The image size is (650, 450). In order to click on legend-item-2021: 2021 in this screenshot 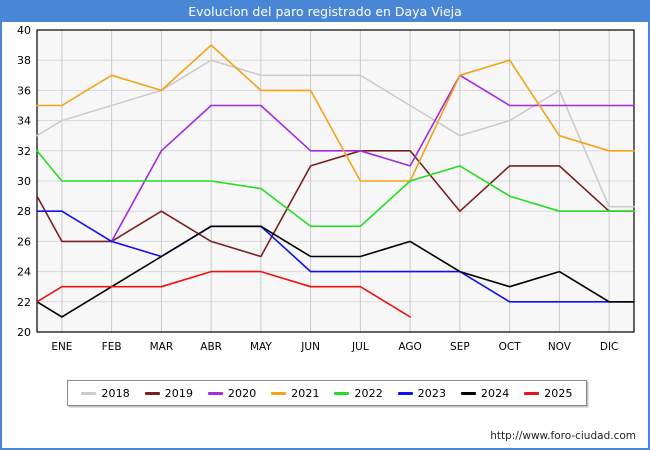, I will do `click(295, 393)`.